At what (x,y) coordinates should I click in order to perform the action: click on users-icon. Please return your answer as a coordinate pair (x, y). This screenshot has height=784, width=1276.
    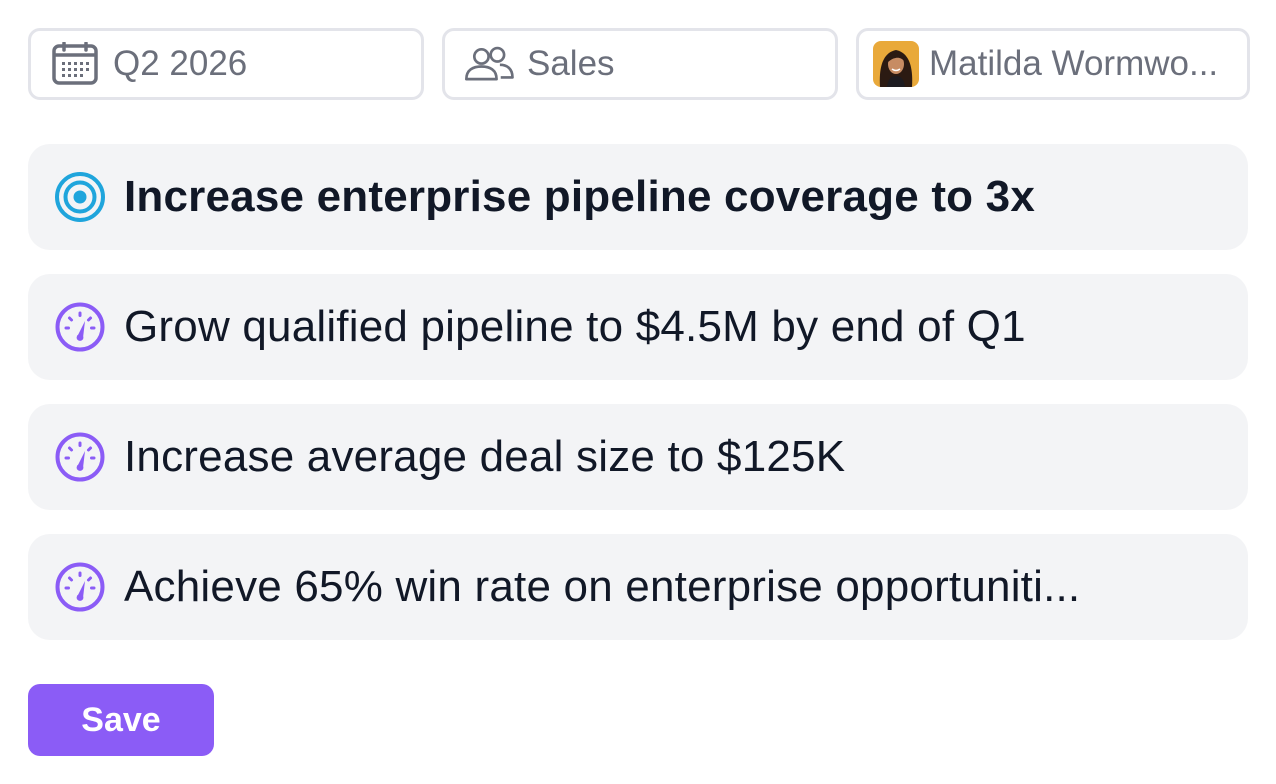
    Looking at the image, I should click on (489, 64).